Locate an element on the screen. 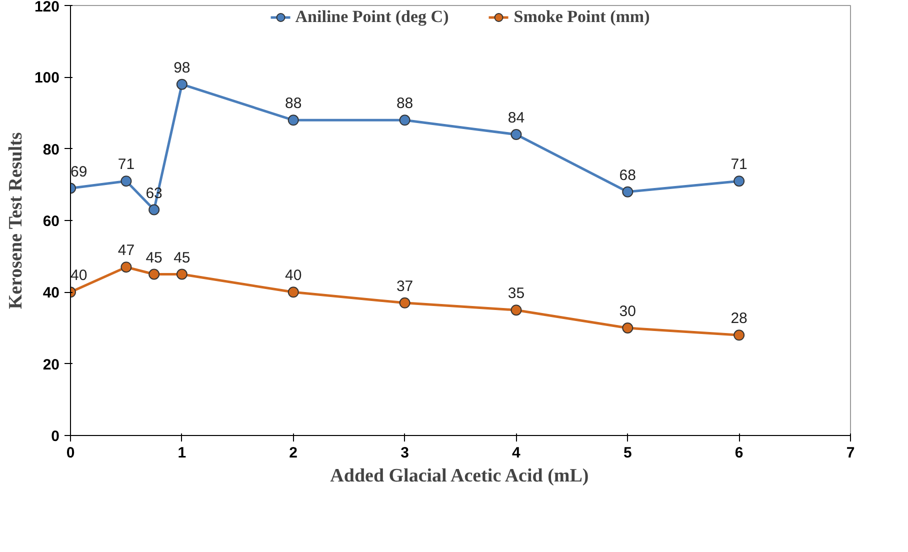  data-label: 40 is located at coordinates (293, 275).